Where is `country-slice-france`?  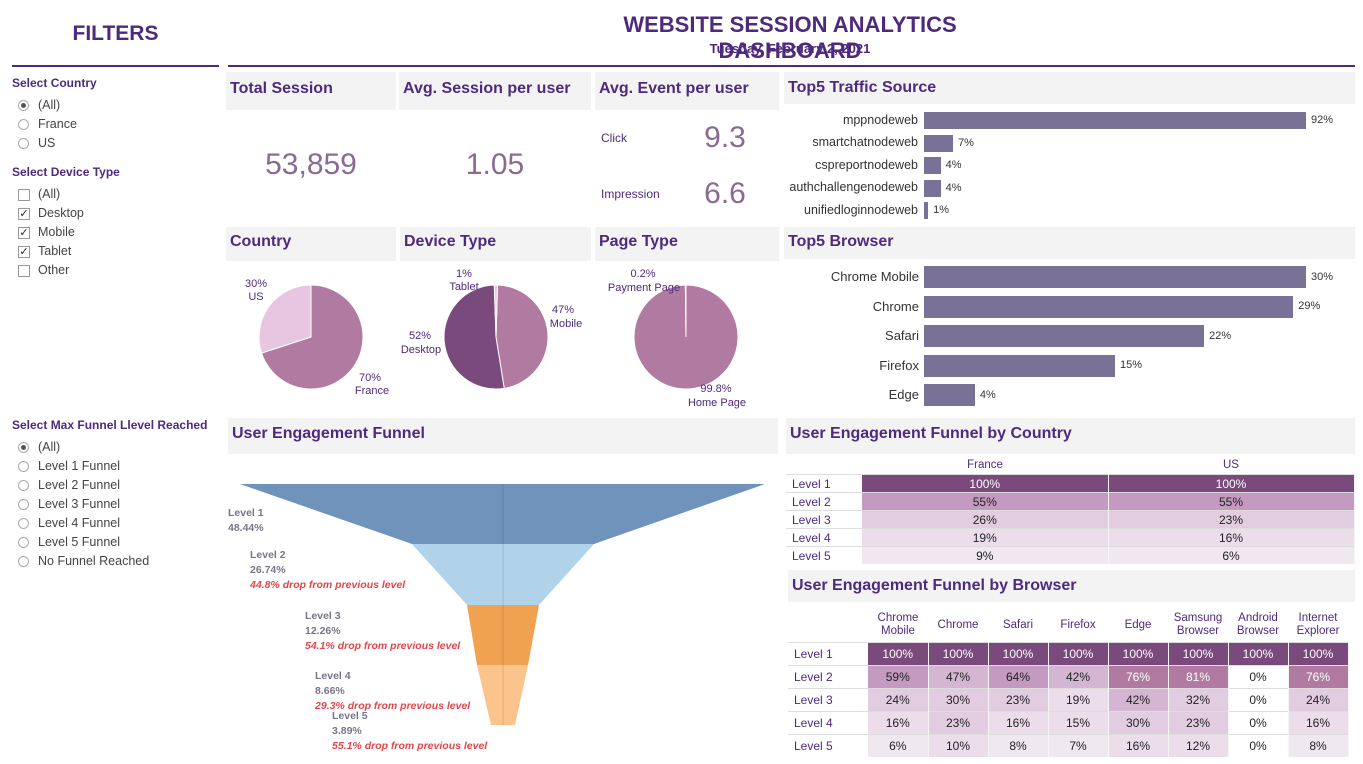 country-slice-france is located at coordinates (312, 337).